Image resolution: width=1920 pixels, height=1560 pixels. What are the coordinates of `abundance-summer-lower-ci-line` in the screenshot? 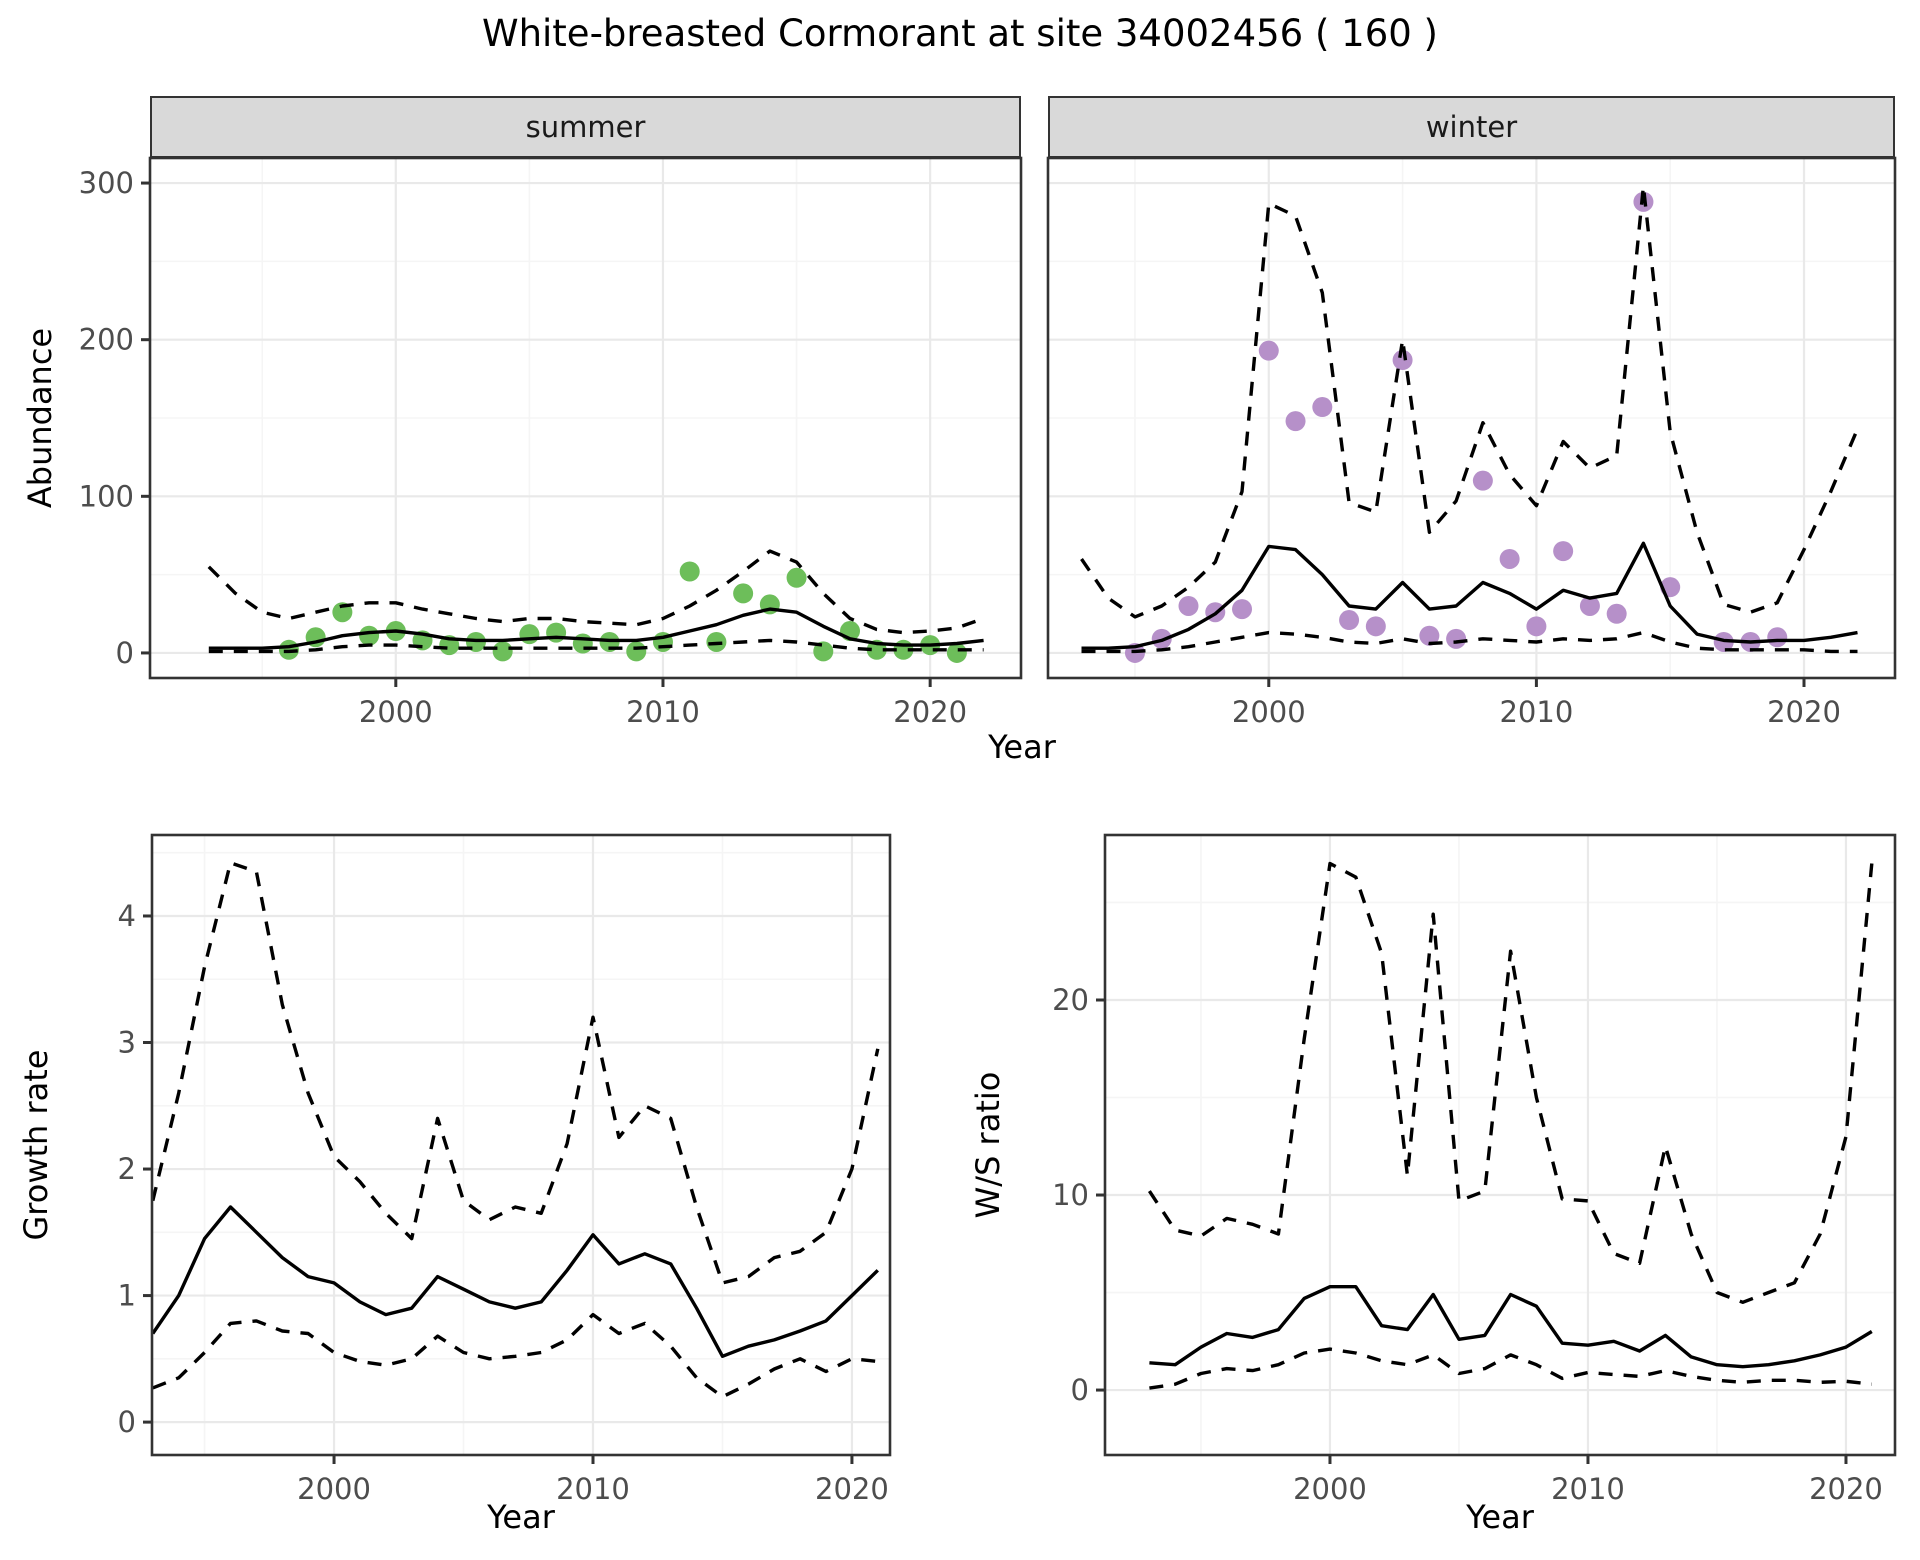 It's located at (596, 646).